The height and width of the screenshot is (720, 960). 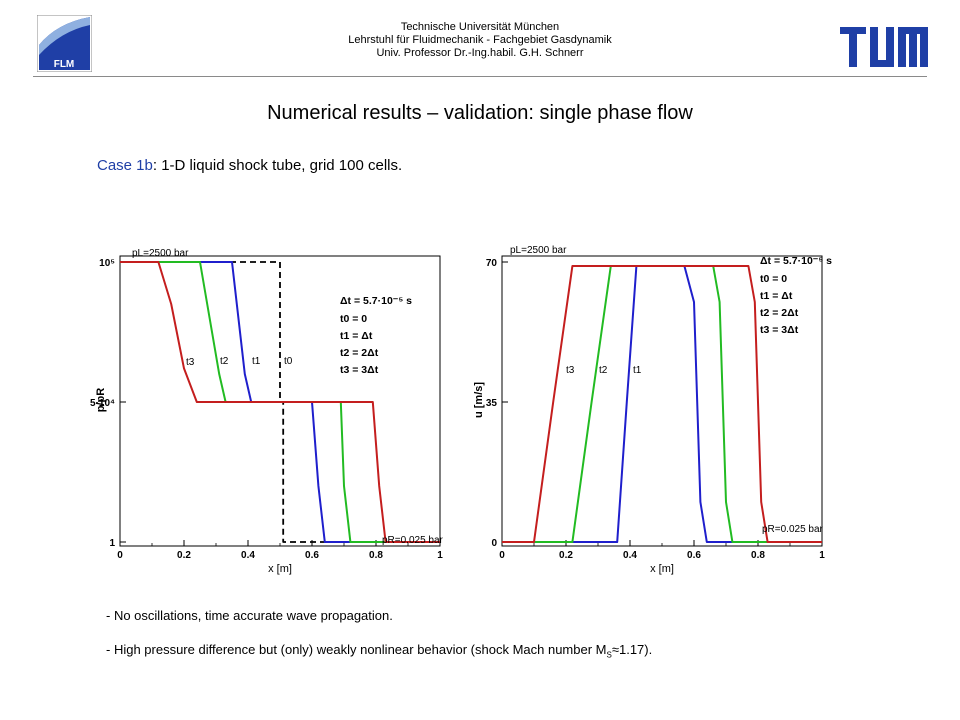 I want to click on case-text: : 1-D liquid shock tube, grid 100 cells., so click(x=277, y=165).